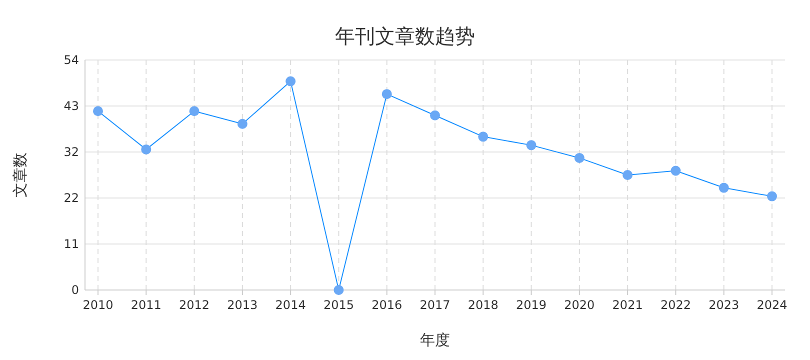  Describe the element at coordinates (146, 305) in the screenshot. I see `x-tick-label: 2011` at that location.